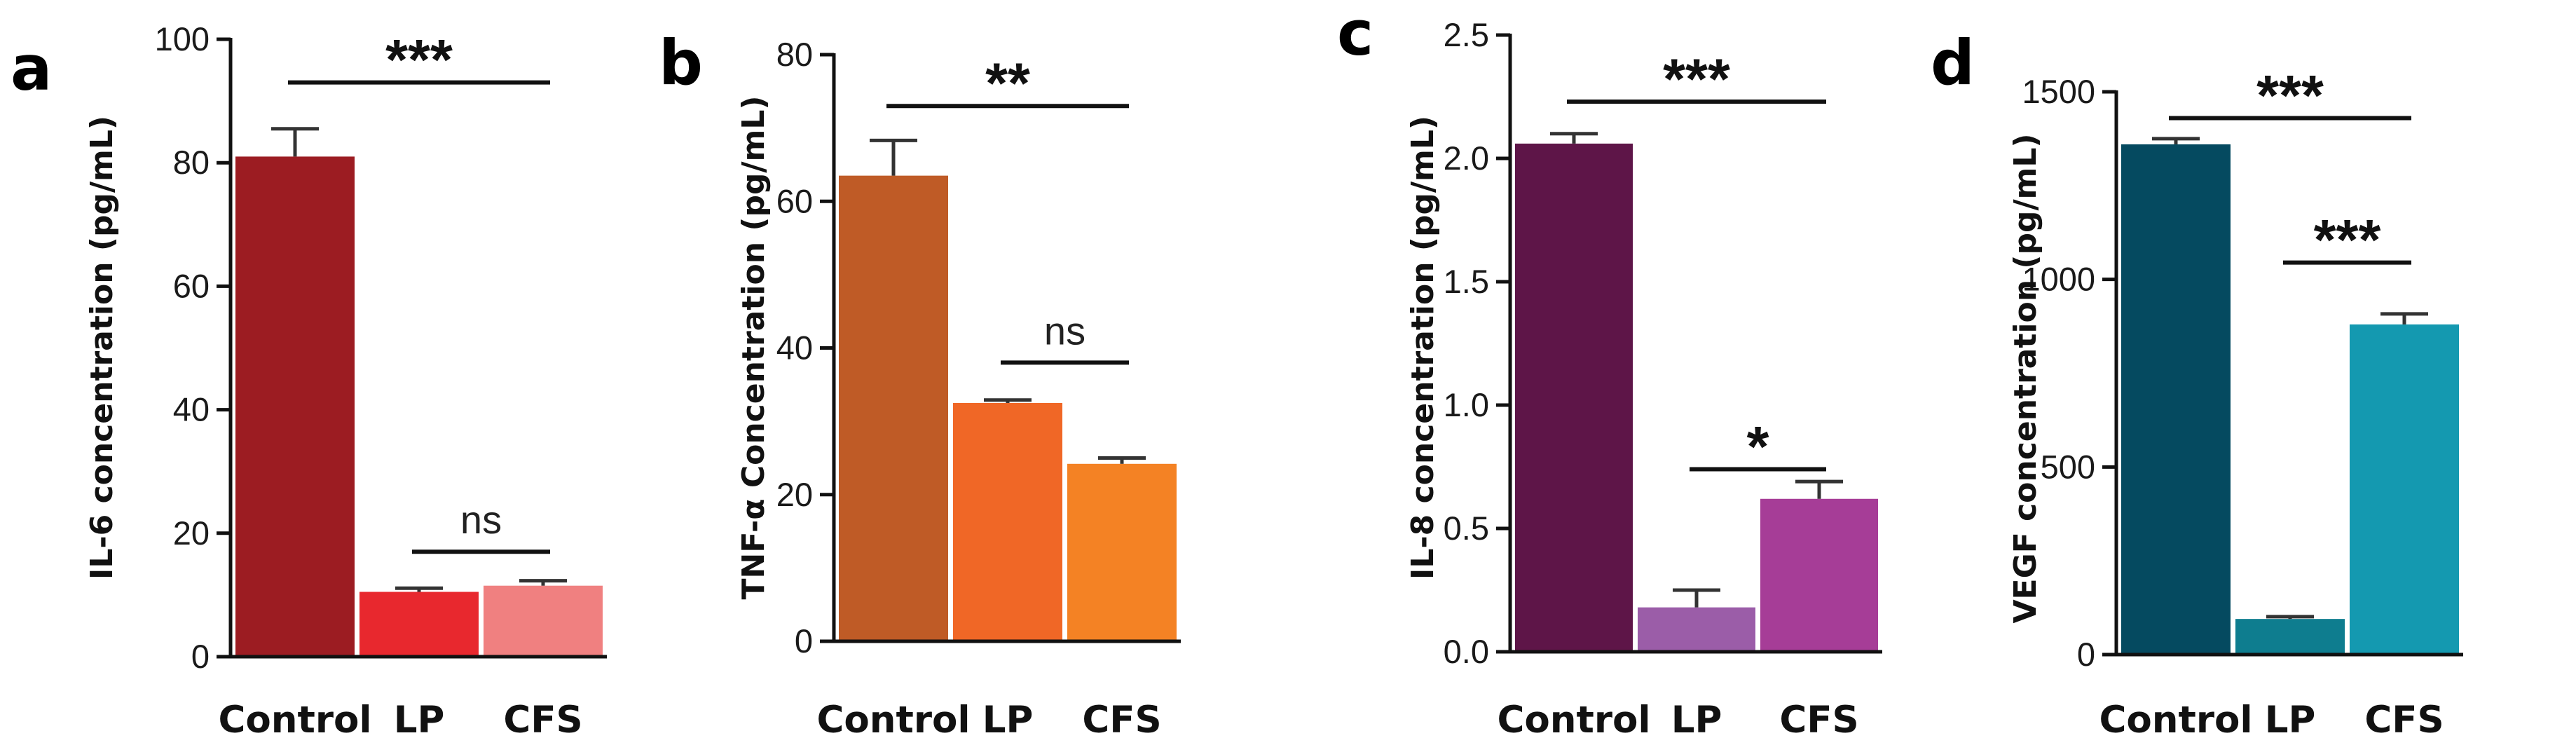  Describe the element at coordinates (893, 157) in the screenshot. I see `error-bar-b-control` at that location.